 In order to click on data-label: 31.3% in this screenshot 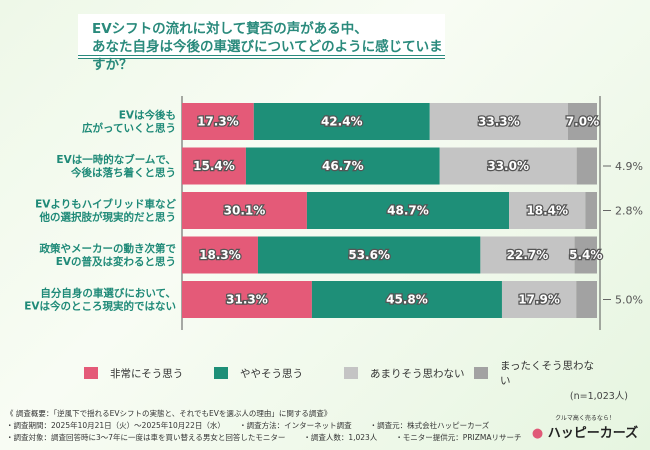, I will do `click(247, 300)`.